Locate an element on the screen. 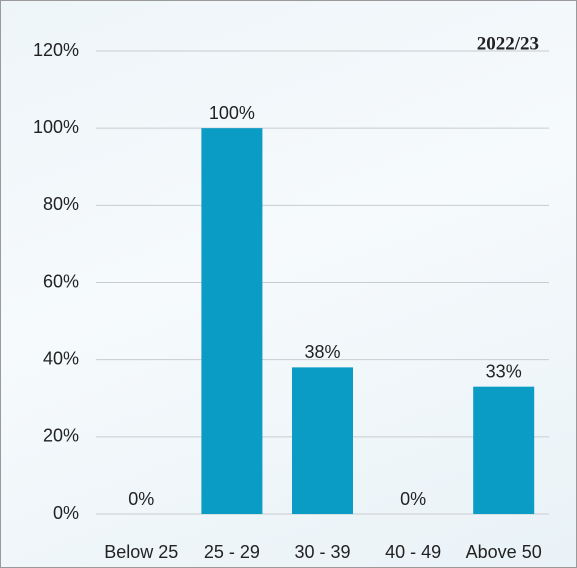 The width and height of the screenshot is (577, 568). y-tick-label: 60% is located at coordinates (61, 281).